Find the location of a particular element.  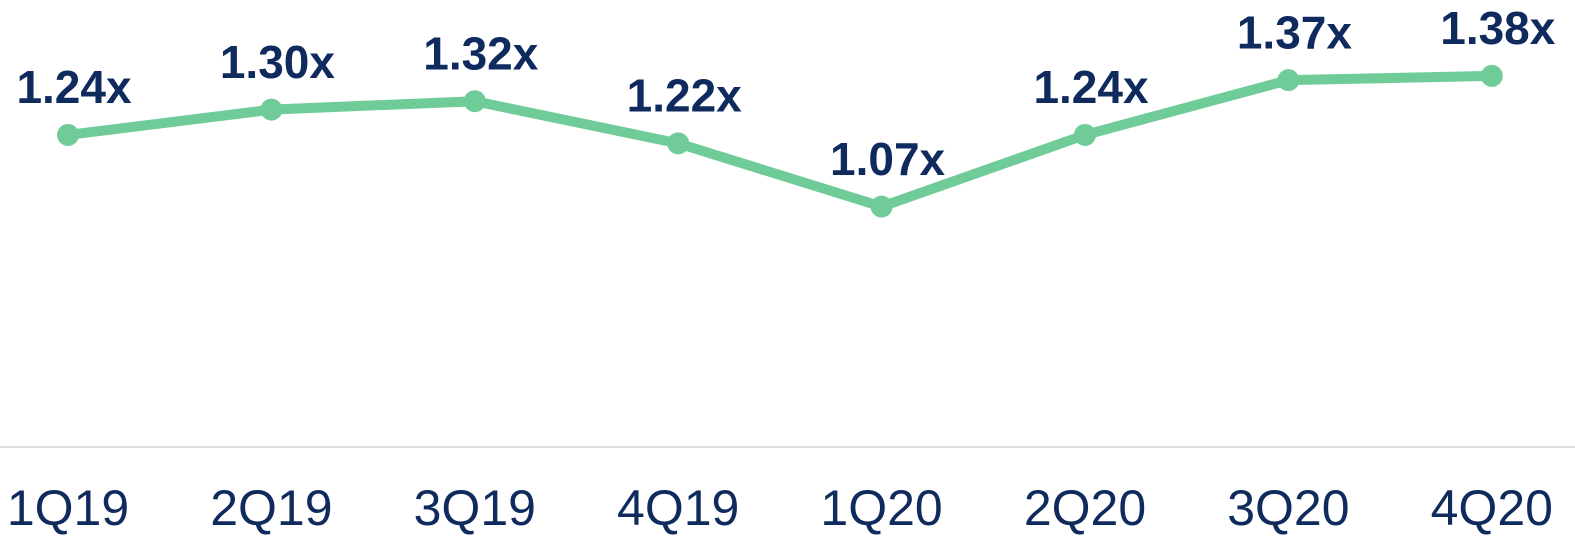

x-tick-label: 3Q19 is located at coordinates (475, 508).